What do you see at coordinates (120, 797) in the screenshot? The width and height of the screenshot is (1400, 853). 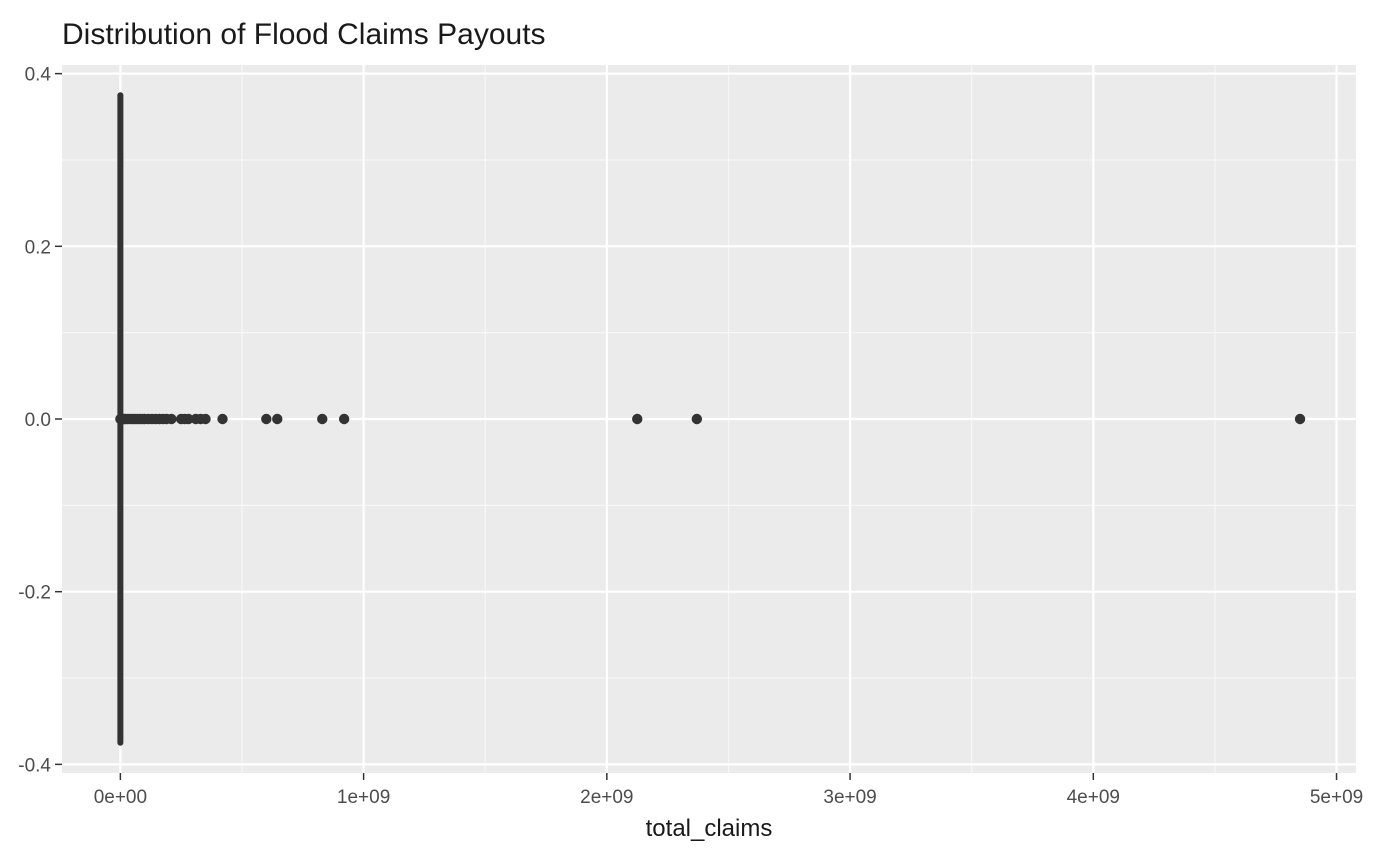 I see `x-tick-label: 0e+00` at bounding box center [120, 797].